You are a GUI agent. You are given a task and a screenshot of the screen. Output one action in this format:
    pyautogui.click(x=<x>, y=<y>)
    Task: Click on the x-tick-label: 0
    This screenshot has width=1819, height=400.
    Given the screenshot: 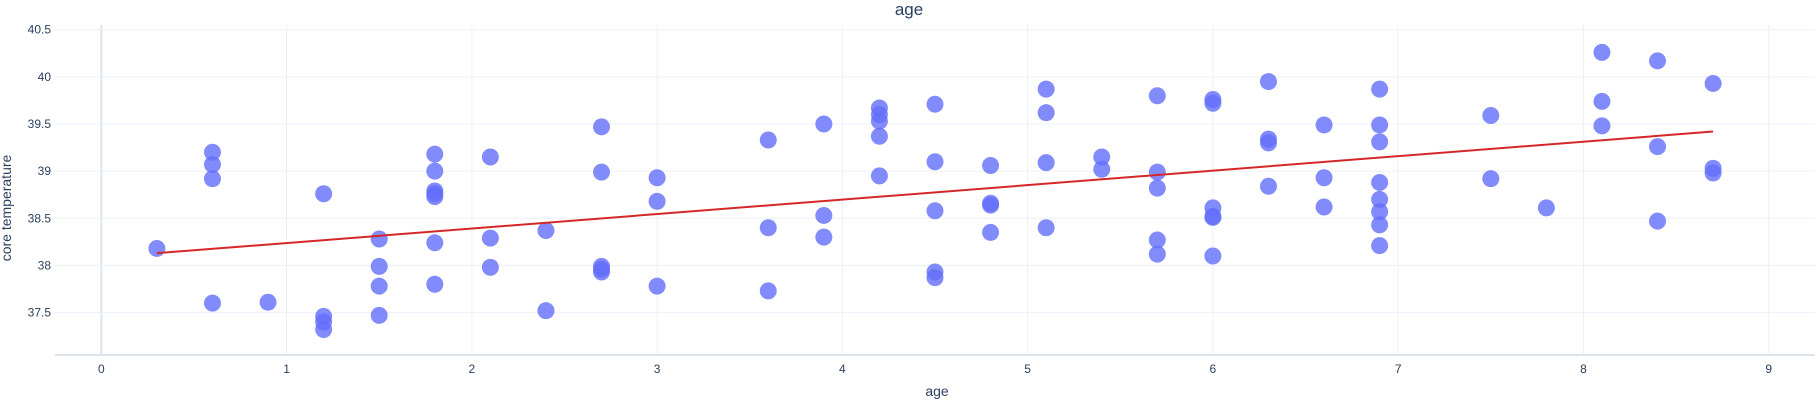 What is the action you would take?
    pyautogui.click(x=101, y=369)
    